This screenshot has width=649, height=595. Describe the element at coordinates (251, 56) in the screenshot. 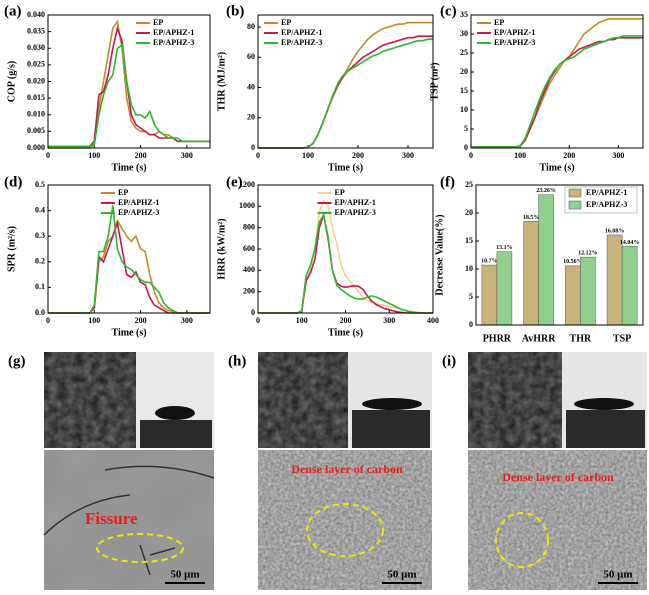

I see `y-tick-label: 60` at that location.